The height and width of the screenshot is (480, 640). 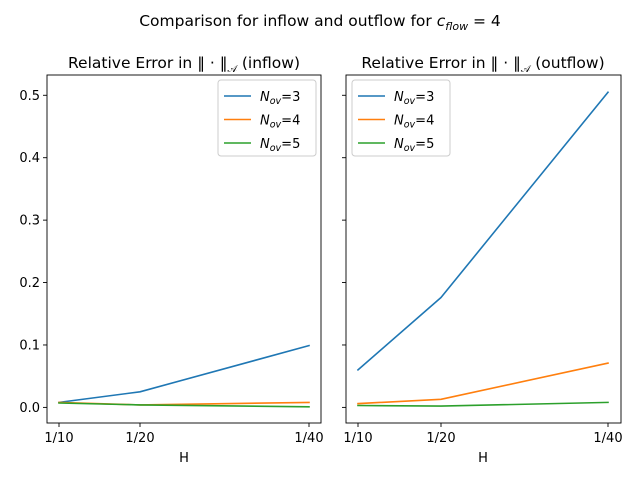 What do you see at coordinates (29, 283) in the screenshot?
I see `y-tick-label: 0.2` at bounding box center [29, 283].